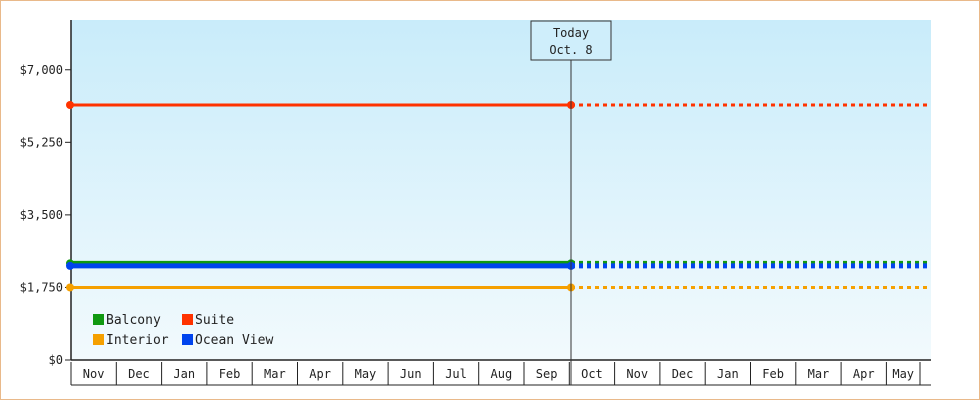 The image size is (980, 400). I want to click on legend-entry: Balcony, so click(133, 320).